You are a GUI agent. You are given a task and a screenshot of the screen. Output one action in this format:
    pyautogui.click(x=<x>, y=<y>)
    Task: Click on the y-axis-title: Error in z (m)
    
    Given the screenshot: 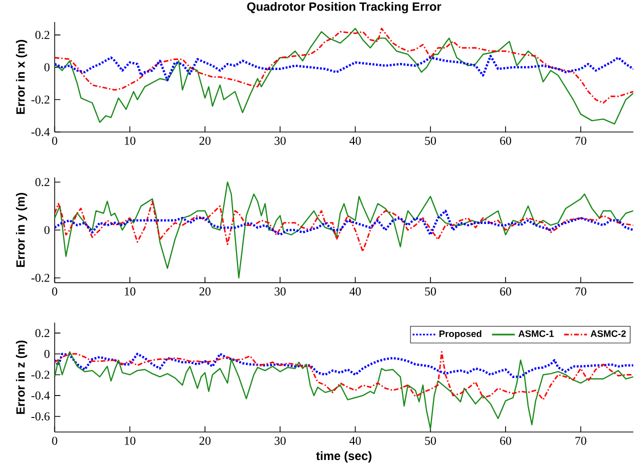 What is the action you would take?
    pyautogui.click(x=22, y=377)
    